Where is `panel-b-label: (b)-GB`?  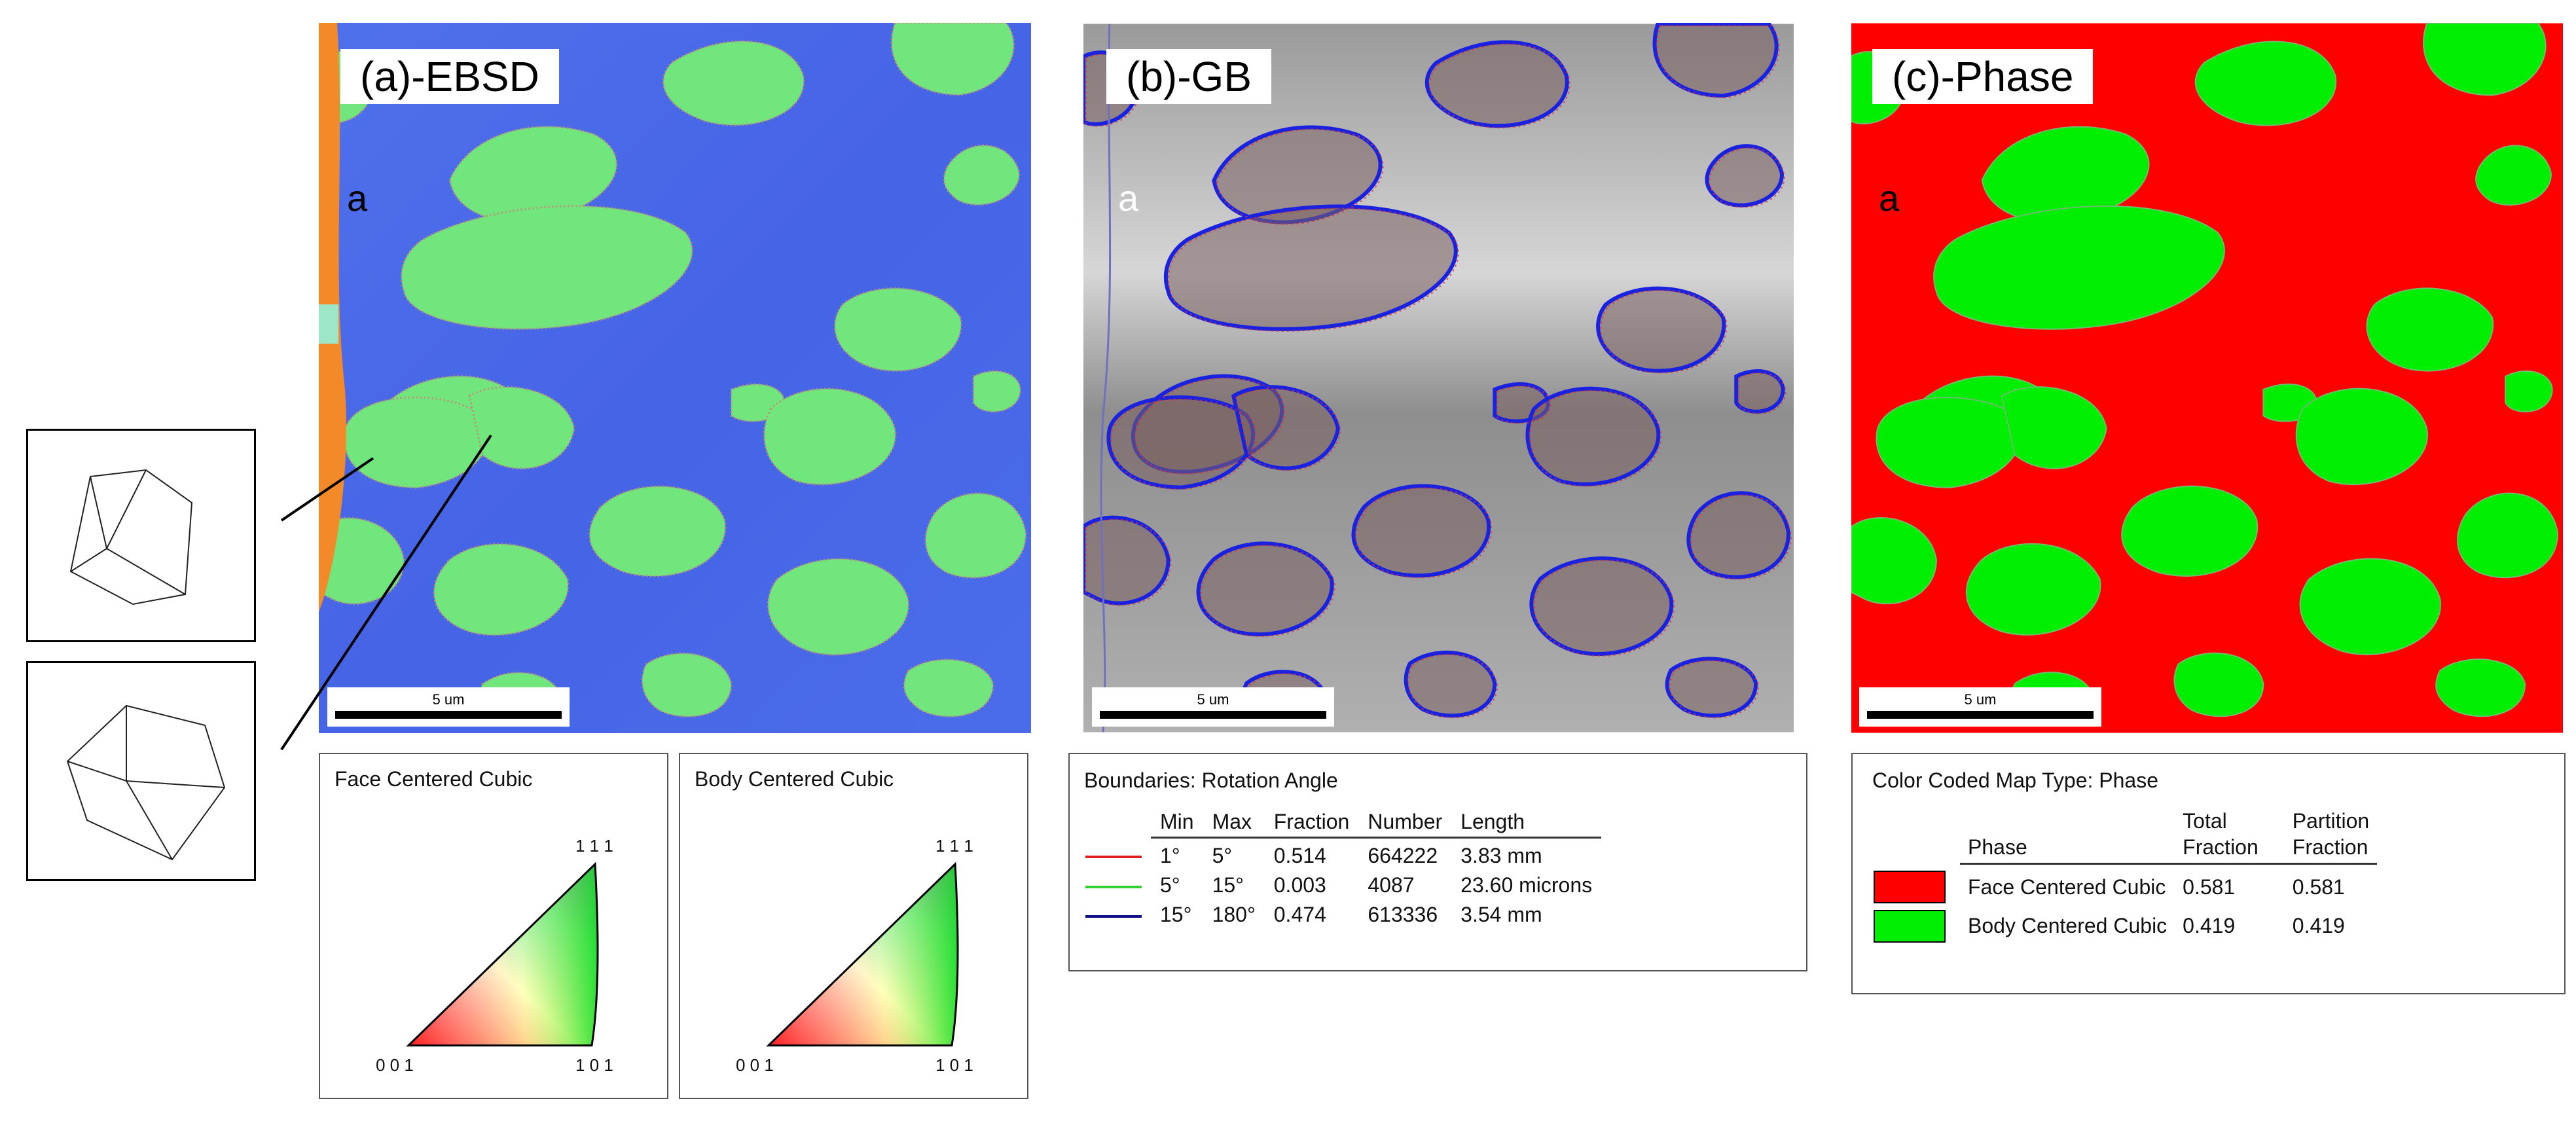 panel-b-label: (b)-GB is located at coordinates (1188, 76).